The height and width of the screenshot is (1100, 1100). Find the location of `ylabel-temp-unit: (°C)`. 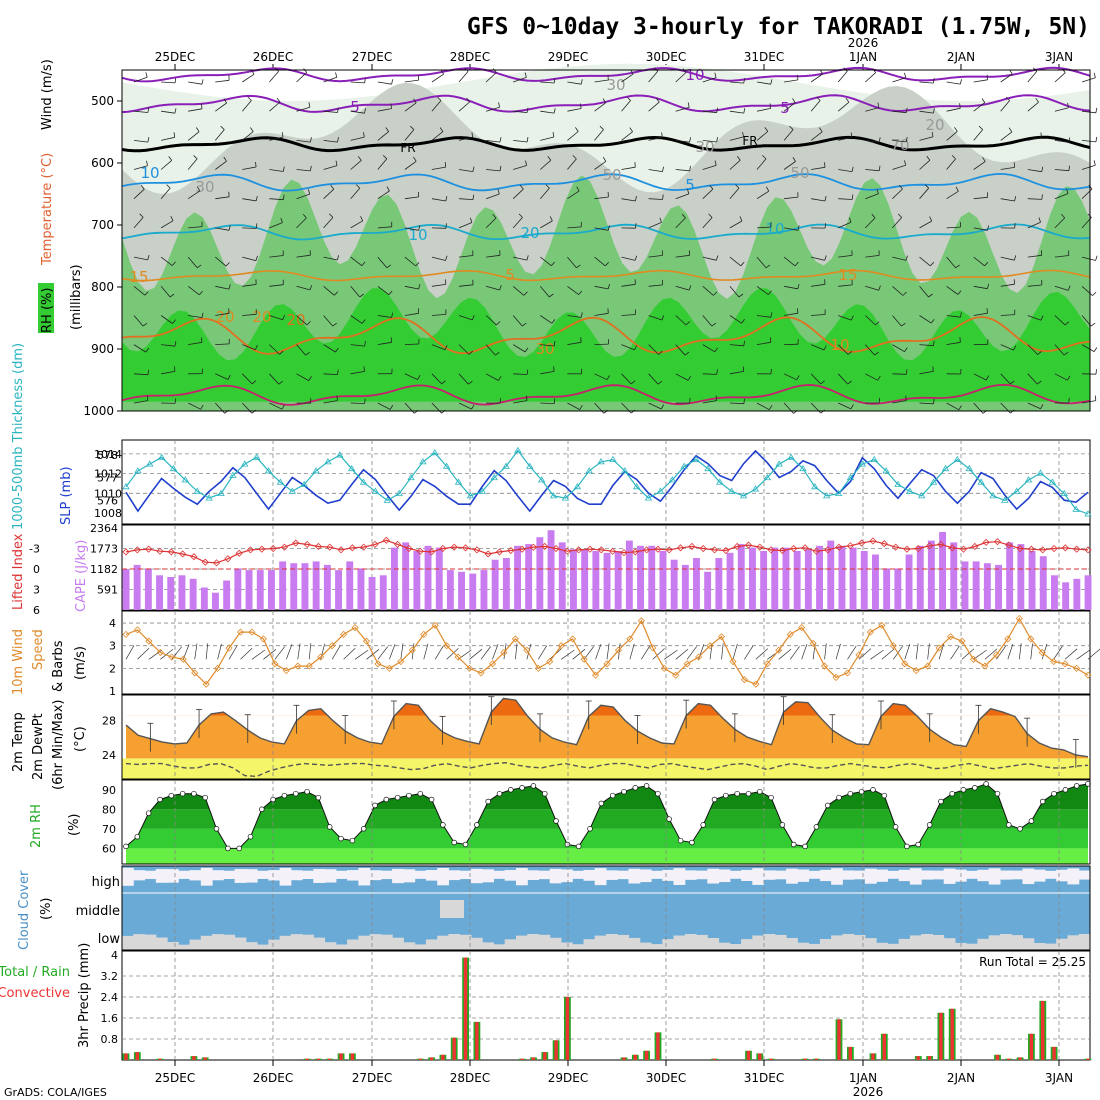

ylabel-temp-unit: (°C) is located at coordinates (80, 739).